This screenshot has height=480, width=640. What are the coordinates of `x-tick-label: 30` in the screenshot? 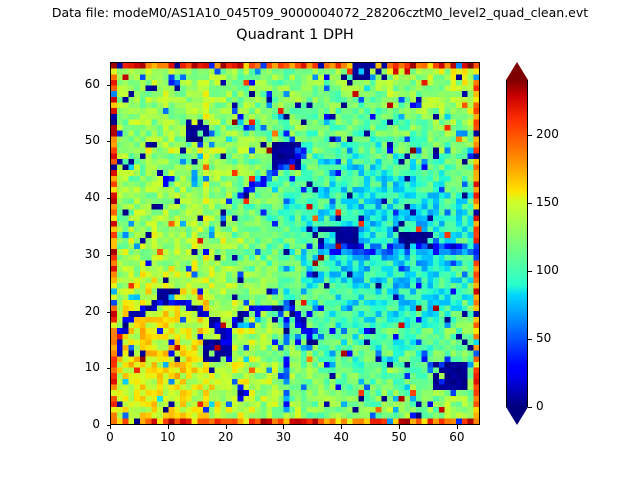 It's located at (283, 437).